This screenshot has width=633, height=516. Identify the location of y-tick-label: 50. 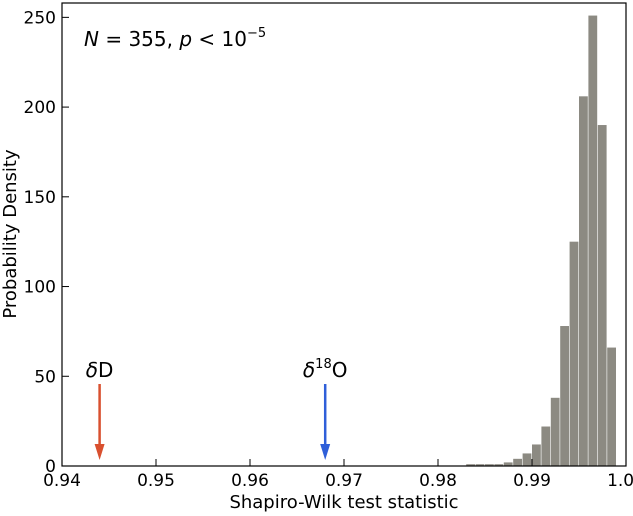
(45, 377).